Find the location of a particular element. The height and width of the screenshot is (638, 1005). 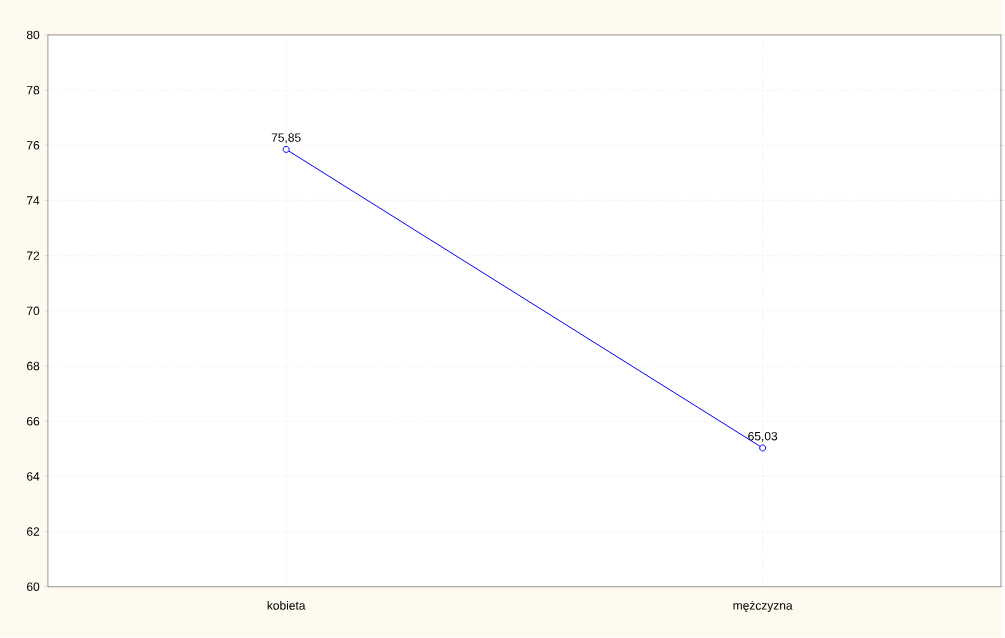

y-tick-label: 66 is located at coordinates (33, 421).